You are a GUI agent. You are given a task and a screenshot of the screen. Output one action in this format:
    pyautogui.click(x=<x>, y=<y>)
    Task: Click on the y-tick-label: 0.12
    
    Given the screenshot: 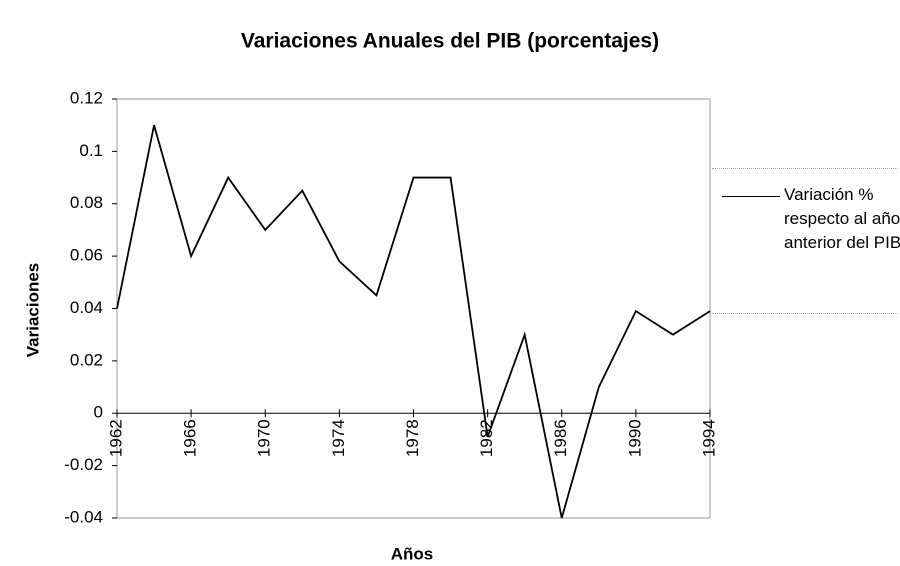 What is the action you would take?
    pyautogui.click(x=86, y=97)
    